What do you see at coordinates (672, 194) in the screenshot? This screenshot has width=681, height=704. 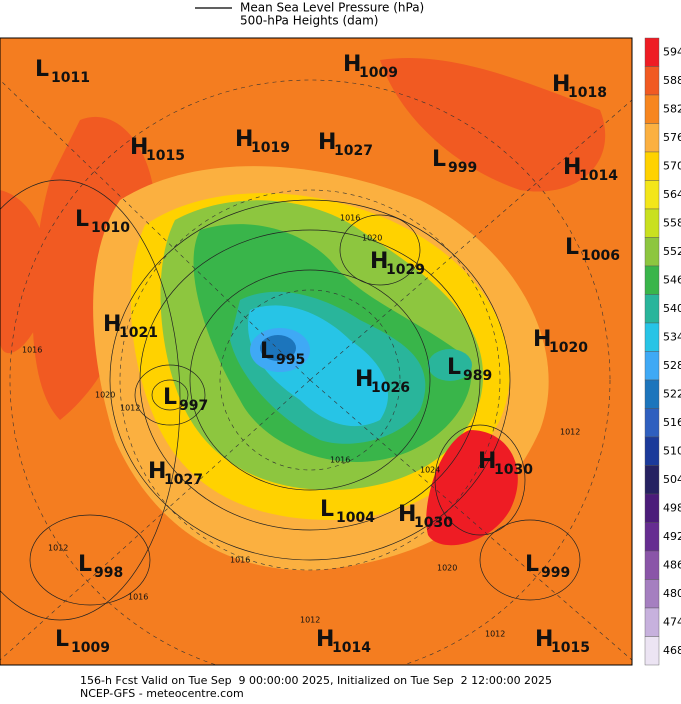 I see `colorbar-label: 564` at bounding box center [672, 194].